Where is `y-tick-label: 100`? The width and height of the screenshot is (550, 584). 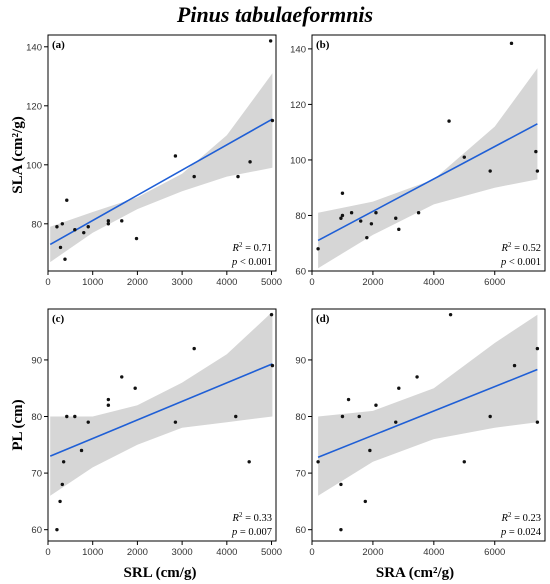 y-tick-label: 100 is located at coordinates (34, 165).